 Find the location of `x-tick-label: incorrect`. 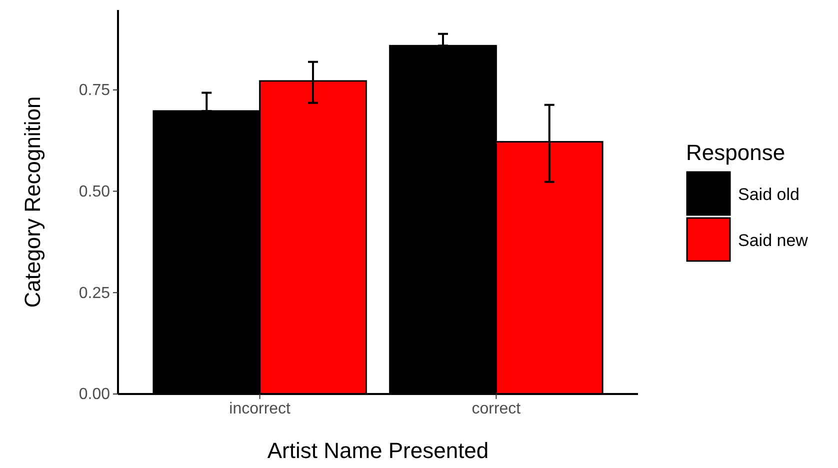

x-tick-label: incorrect is located at coordinates (260, 409).